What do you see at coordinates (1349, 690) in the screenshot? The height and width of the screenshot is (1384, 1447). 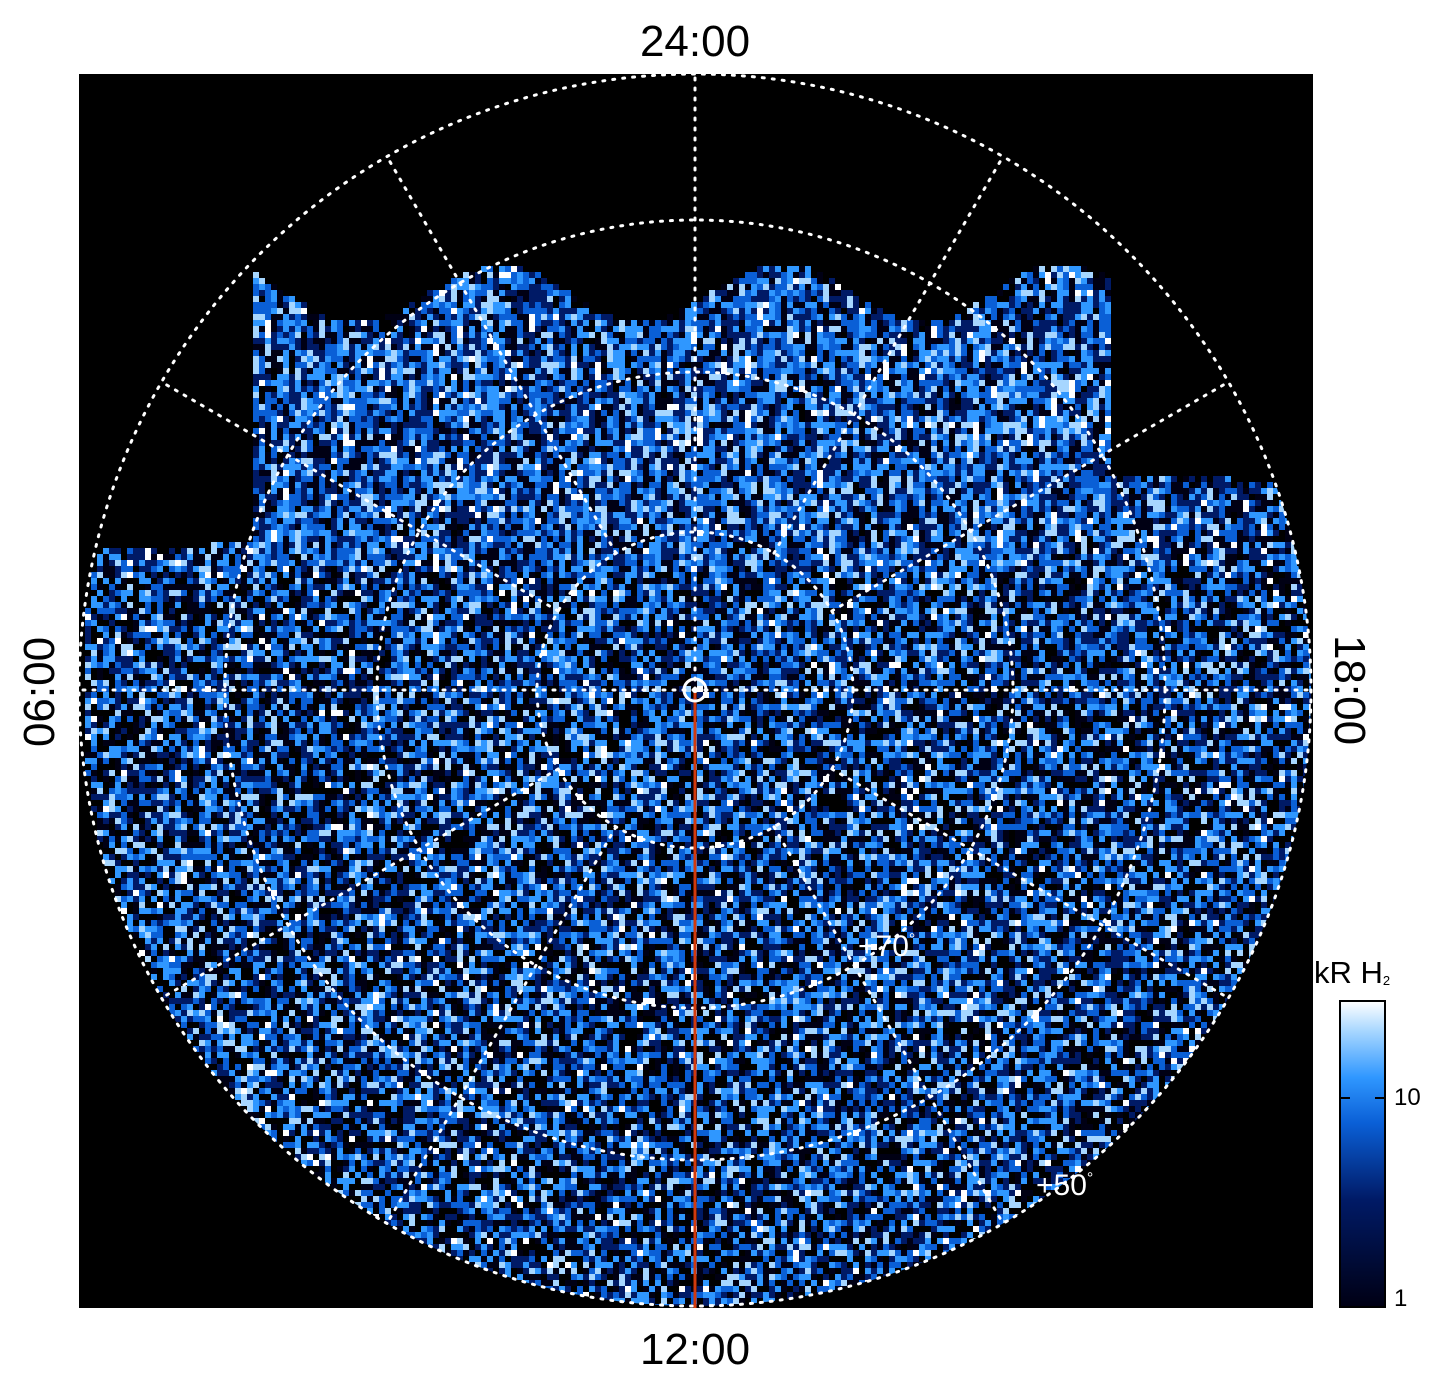 I see `local-time-label-dusk: 18:00` at bounding box center [1349, 690].